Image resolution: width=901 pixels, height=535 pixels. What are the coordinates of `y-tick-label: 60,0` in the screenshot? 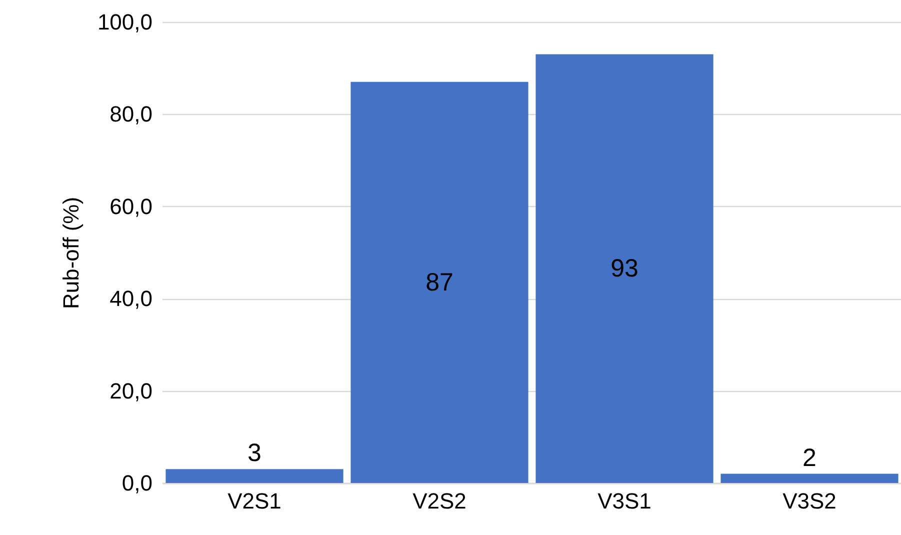 It's located at (131, 206).